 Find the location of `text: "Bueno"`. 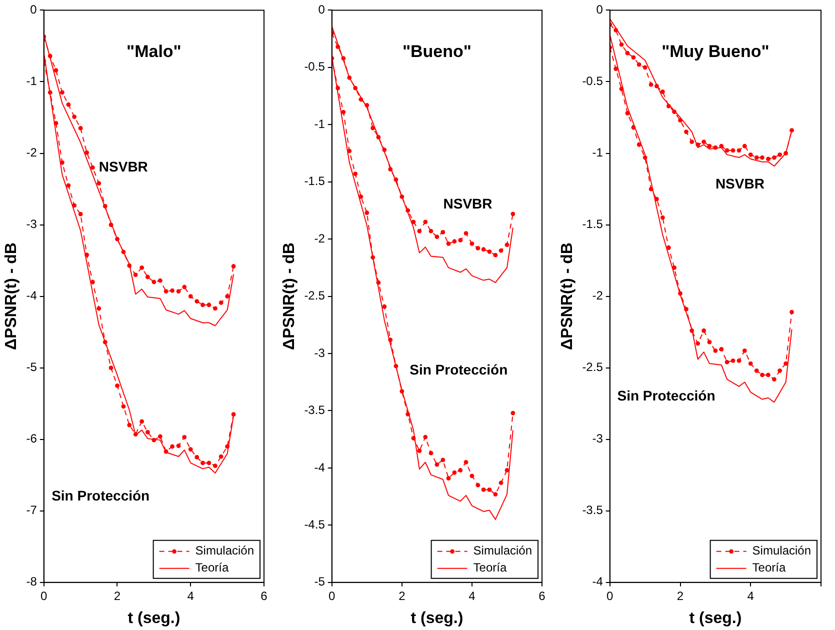

text: "Bueno" is located at coordinates (437, 51).